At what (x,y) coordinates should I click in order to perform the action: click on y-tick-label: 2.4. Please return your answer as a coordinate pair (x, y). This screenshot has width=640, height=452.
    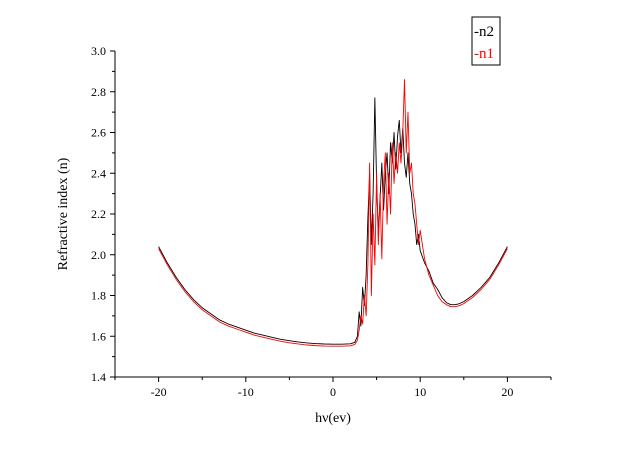
    Looking at the image, I should click on (98, 173).